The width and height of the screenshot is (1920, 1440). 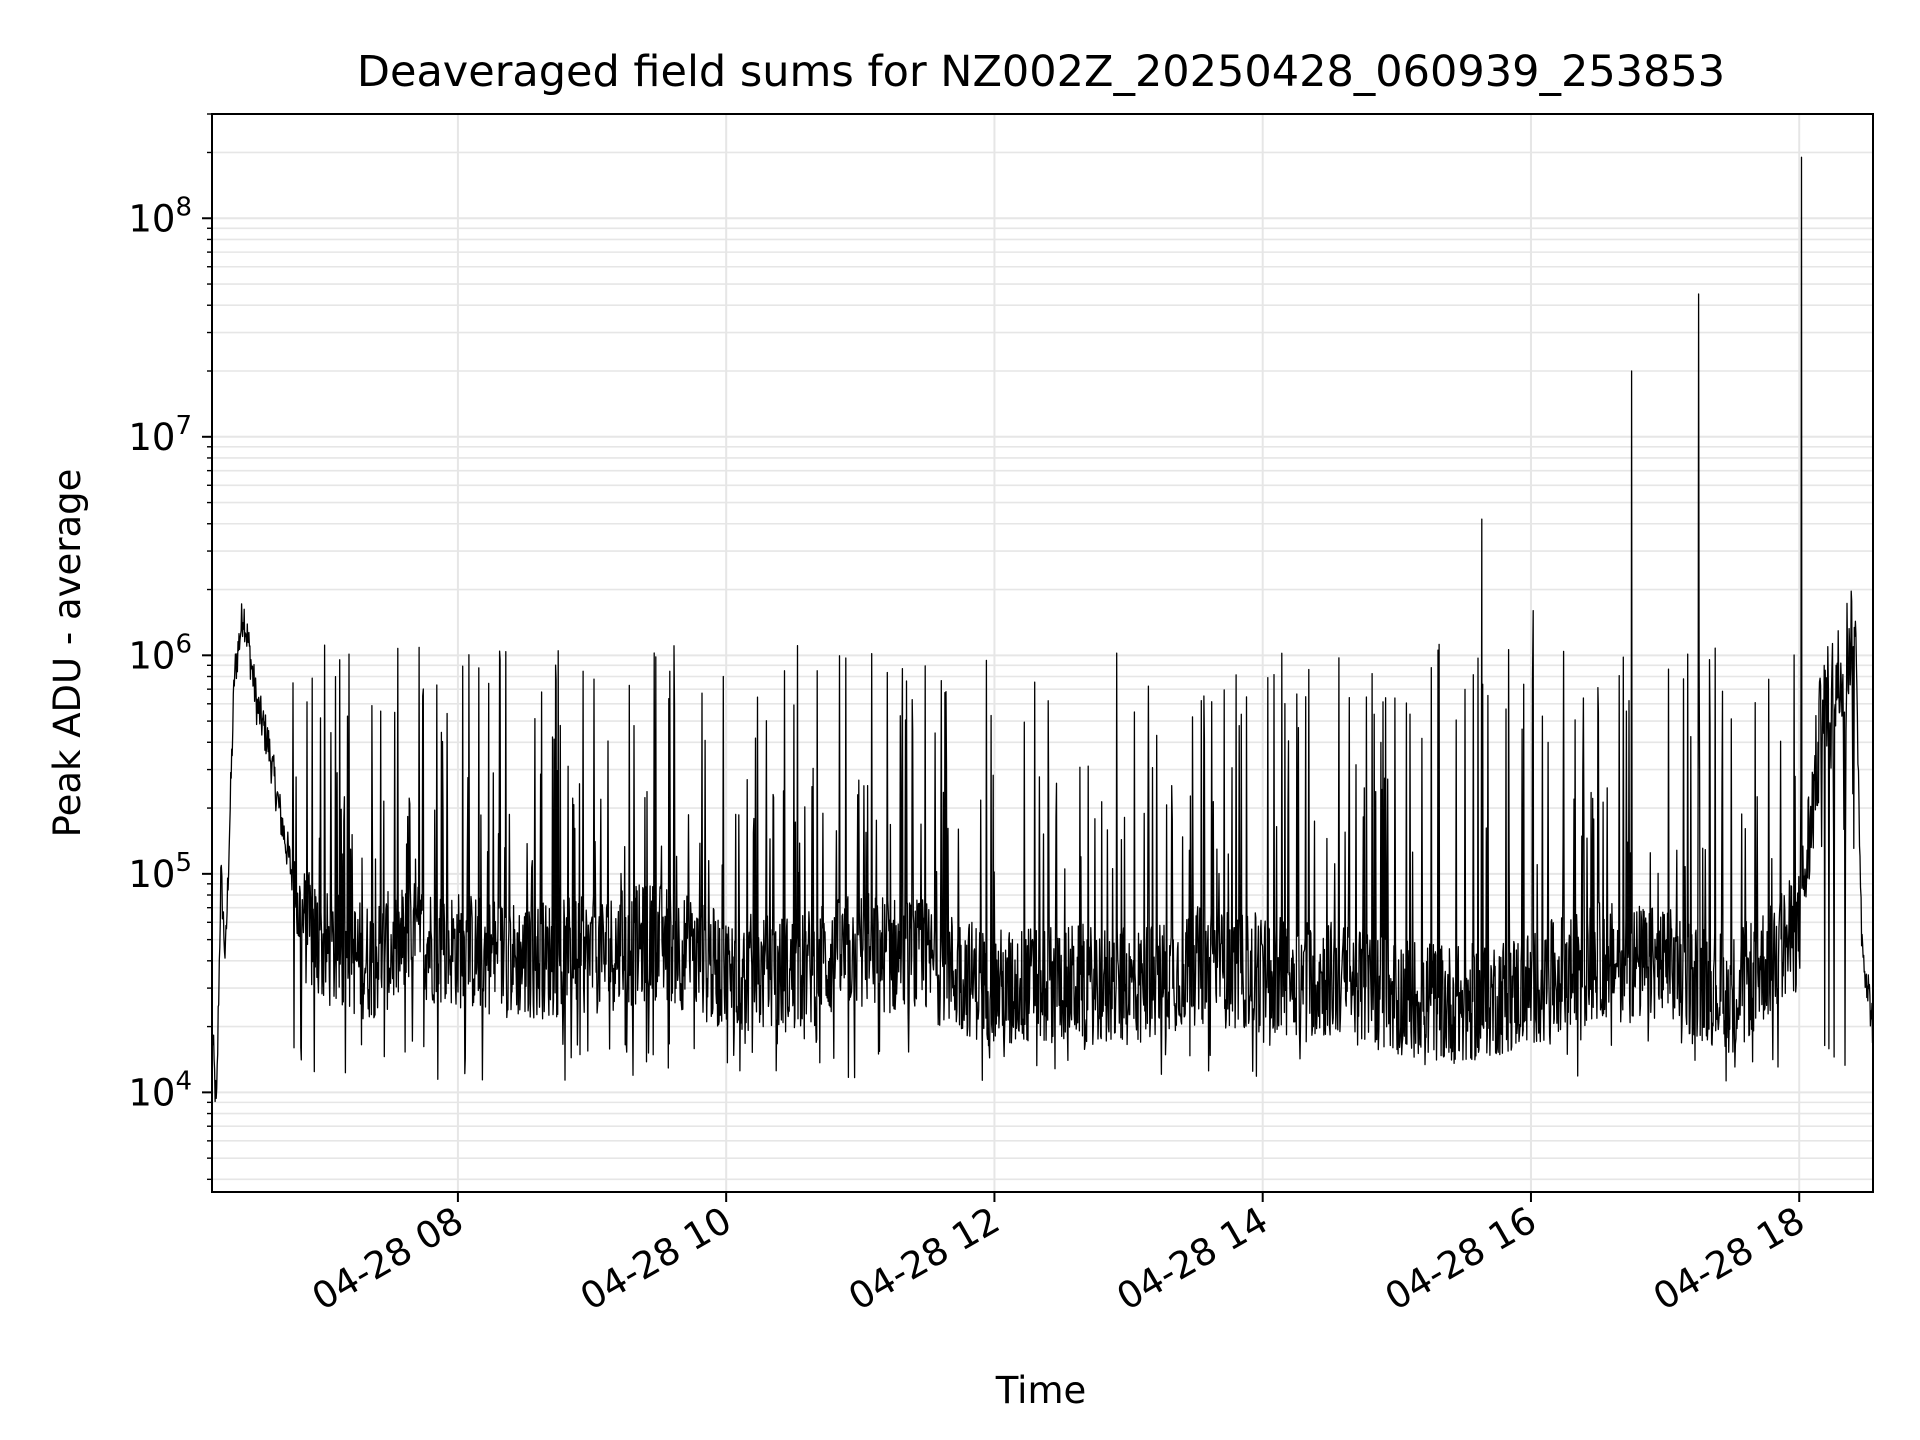 I want to click on y-axis-label: Peak ADU - average, so click(x=67, y=653).